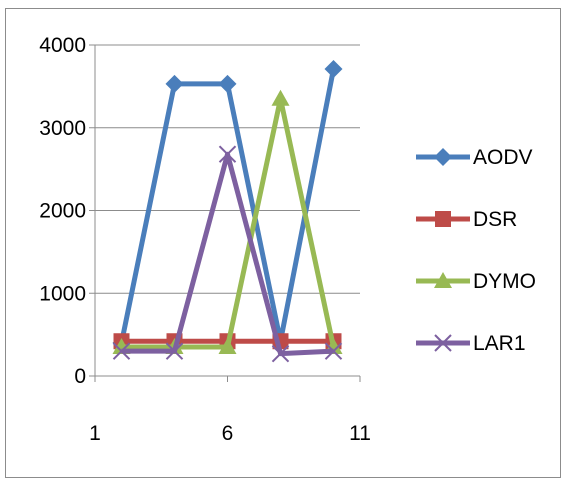 Image resolution: width=567 pixels, height=486 pixels. Describe the element at coordinates (62, 45) in the screenshot. I see `y-tick-label: 4000` at that location.